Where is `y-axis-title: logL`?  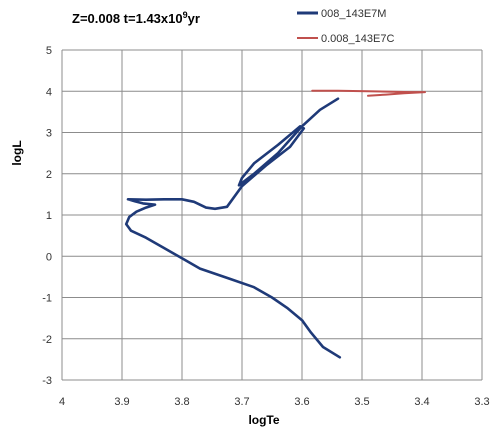
y-axis-title: logL is located at coordinates (17, 152).